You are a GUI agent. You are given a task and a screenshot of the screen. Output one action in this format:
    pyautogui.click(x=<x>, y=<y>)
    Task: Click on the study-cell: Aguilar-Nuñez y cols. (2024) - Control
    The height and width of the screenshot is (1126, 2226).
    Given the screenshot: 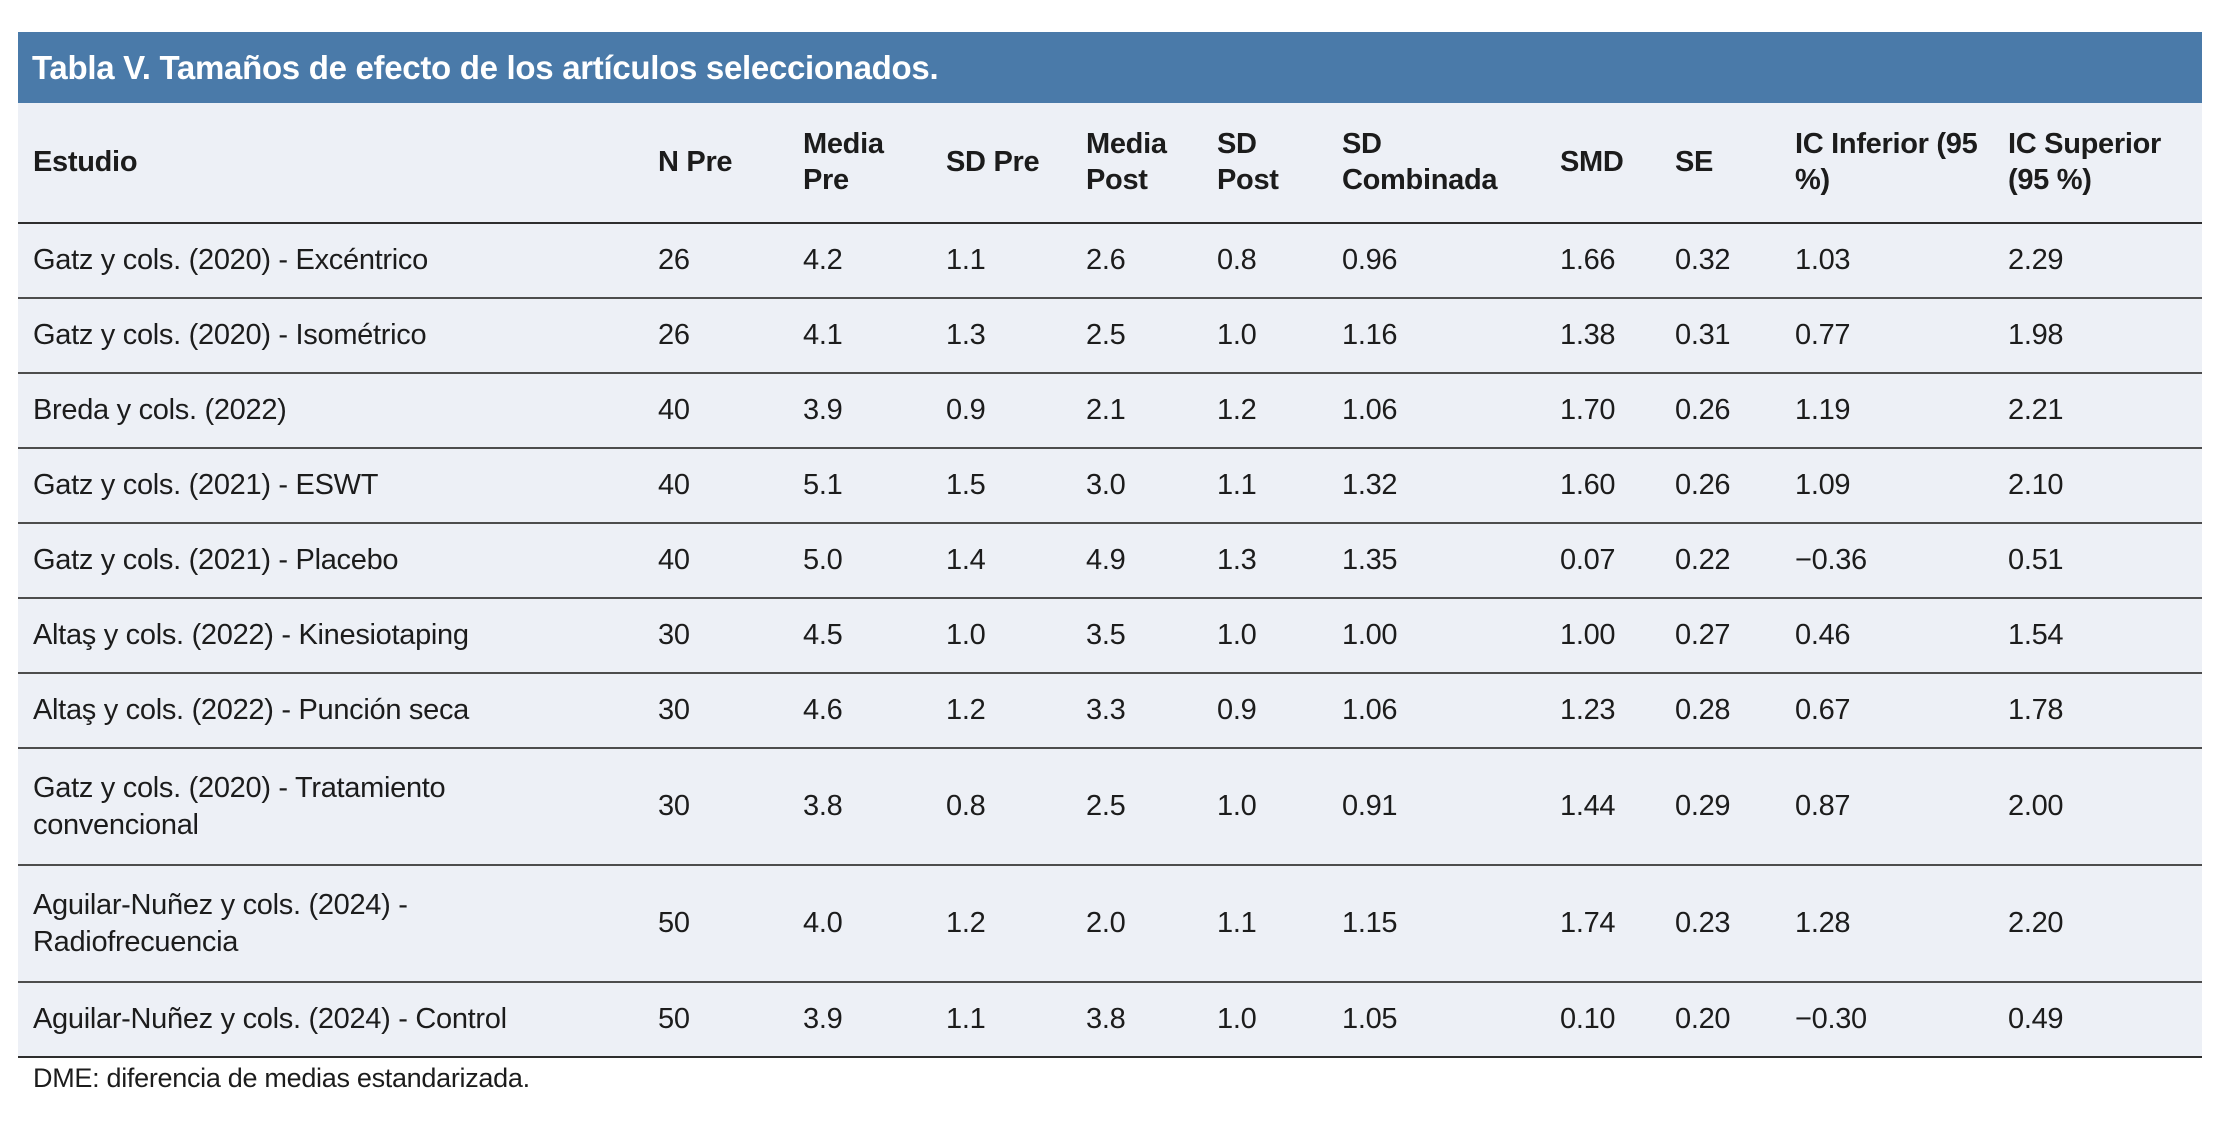 What is the action you would take?
    pyautogui.click(x=338, y=1019)
    